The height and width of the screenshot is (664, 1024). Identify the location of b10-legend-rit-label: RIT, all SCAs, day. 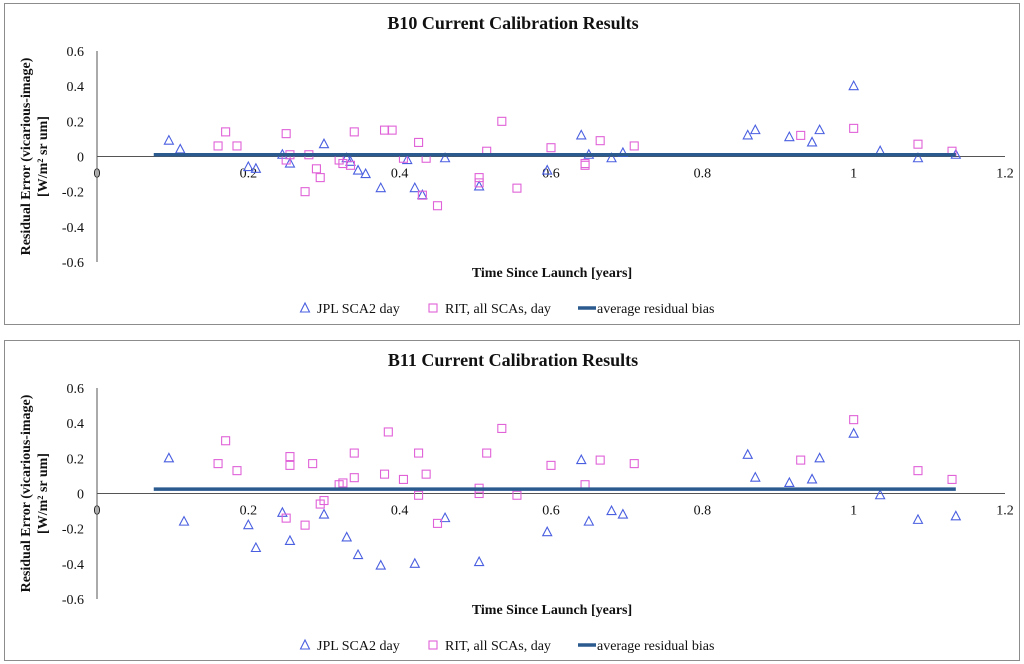
(498, 309).